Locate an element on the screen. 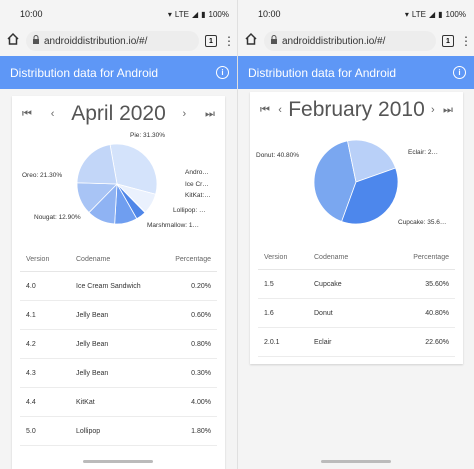 The height and width of the screenshot is (469, 474). browser-toolbar: androiddistribution.io/#/ 1 ⋮ is located at coordinates (356, 41).